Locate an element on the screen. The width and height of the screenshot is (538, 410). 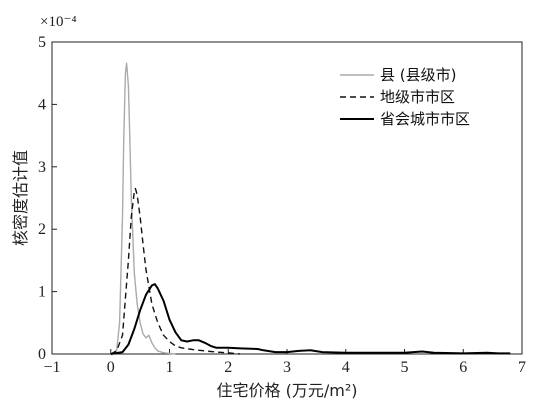
y-exponent-label: ×10⁻⁴ is located at coordinates (58, 22).